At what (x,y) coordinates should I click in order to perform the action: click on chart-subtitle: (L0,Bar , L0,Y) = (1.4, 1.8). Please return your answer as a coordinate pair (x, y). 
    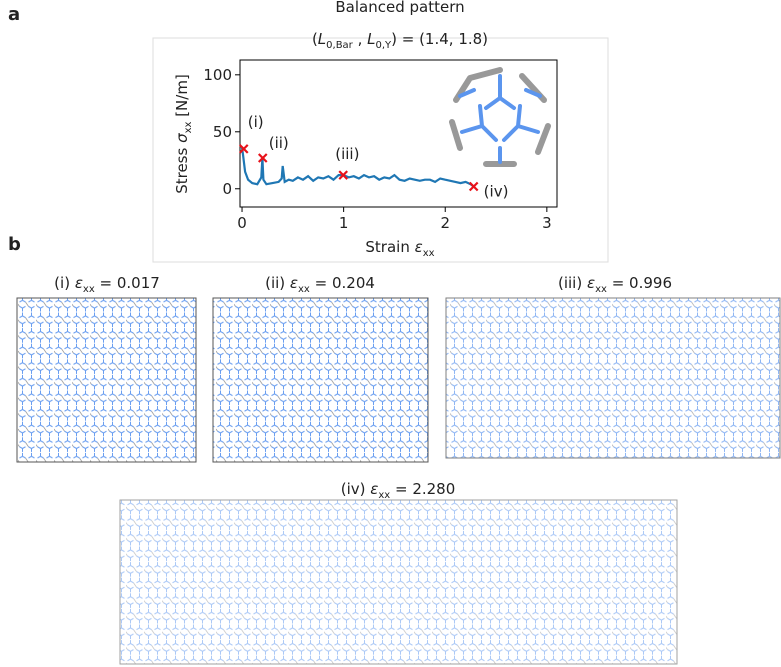
    Looking at the image, I should click on (400, 40).